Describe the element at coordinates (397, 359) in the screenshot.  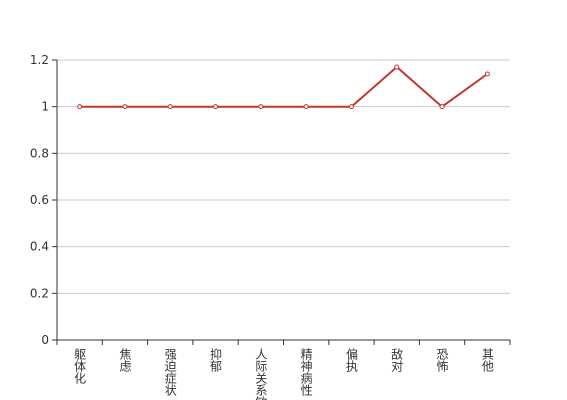
I see `x-tick-label: 敌对` at that location.